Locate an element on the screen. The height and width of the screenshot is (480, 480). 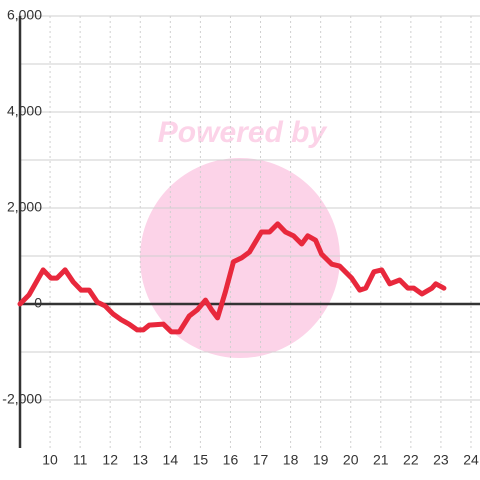
x-tick-label: 16 is located at coordinates (231, 460).